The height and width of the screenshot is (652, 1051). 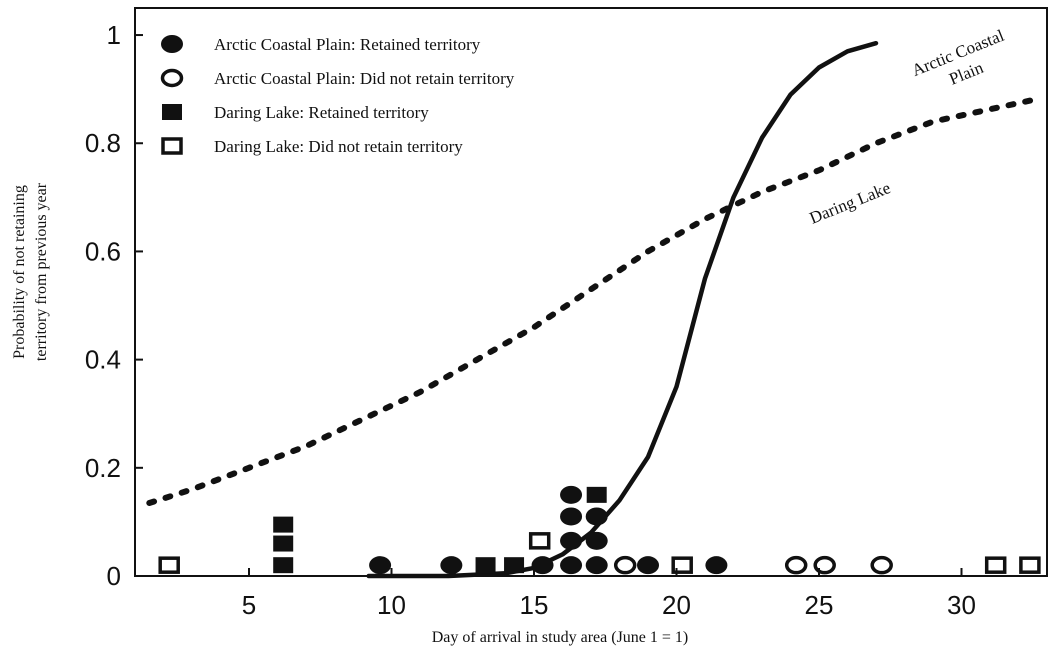 What do you see at coordinates (41, 271) in the screenshot?
I see `y-axis-label-line-2: territory from previous year` at bounding box center [41, 271].